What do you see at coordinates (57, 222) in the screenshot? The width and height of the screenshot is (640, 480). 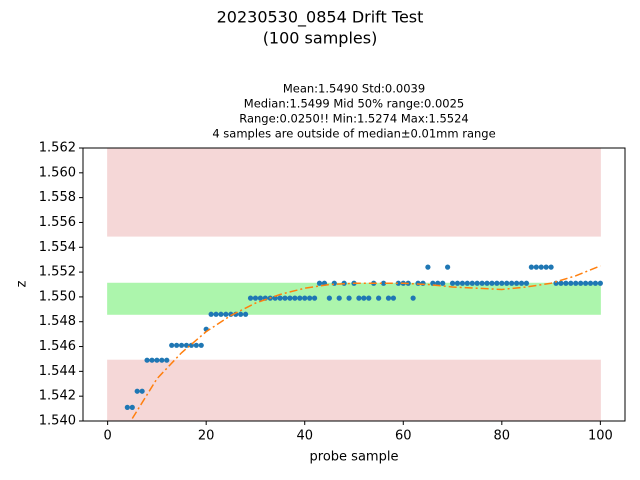 I see `y-tick-label: 1.556` at bounding box center [57, 222].